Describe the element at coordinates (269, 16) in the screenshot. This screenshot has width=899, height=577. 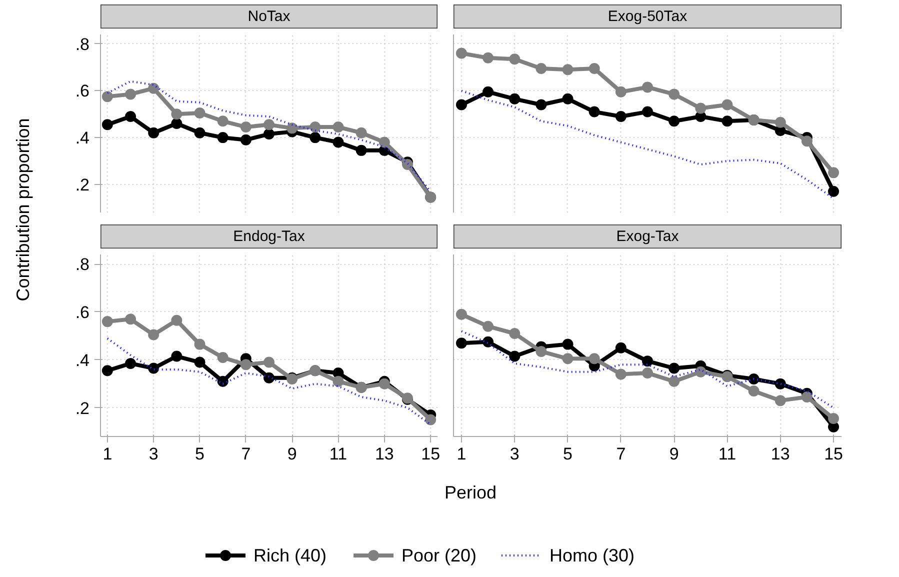
I see `chart-title: NoTax` at that location.